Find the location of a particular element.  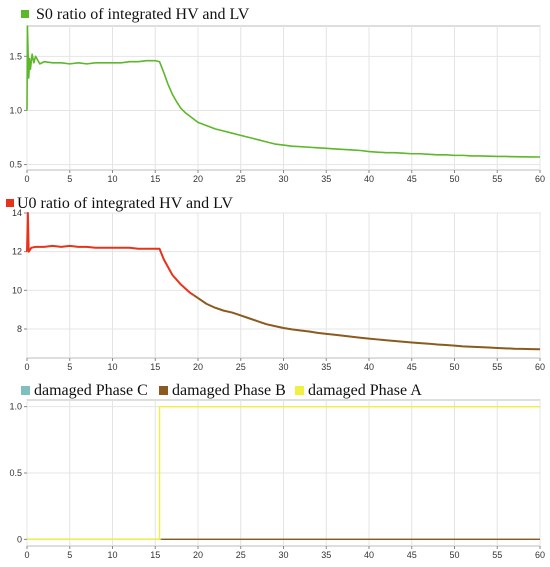

legend-swatch-phase-a is located at coordinates (299, 390).